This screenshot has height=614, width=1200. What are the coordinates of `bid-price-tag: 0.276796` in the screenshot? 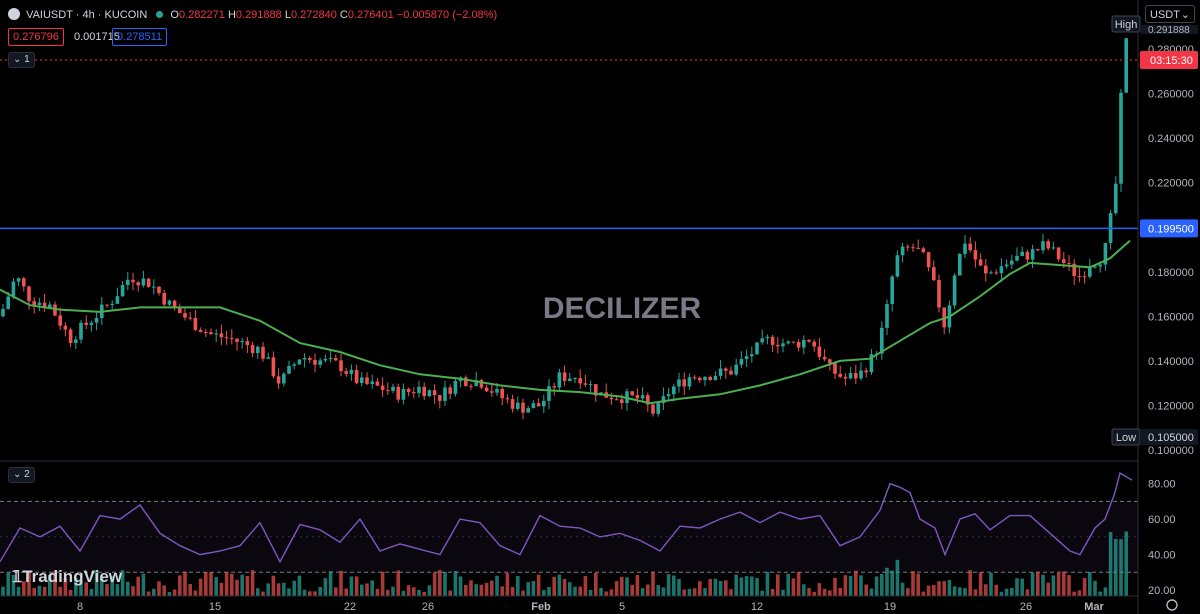 It's located at (36, 37).